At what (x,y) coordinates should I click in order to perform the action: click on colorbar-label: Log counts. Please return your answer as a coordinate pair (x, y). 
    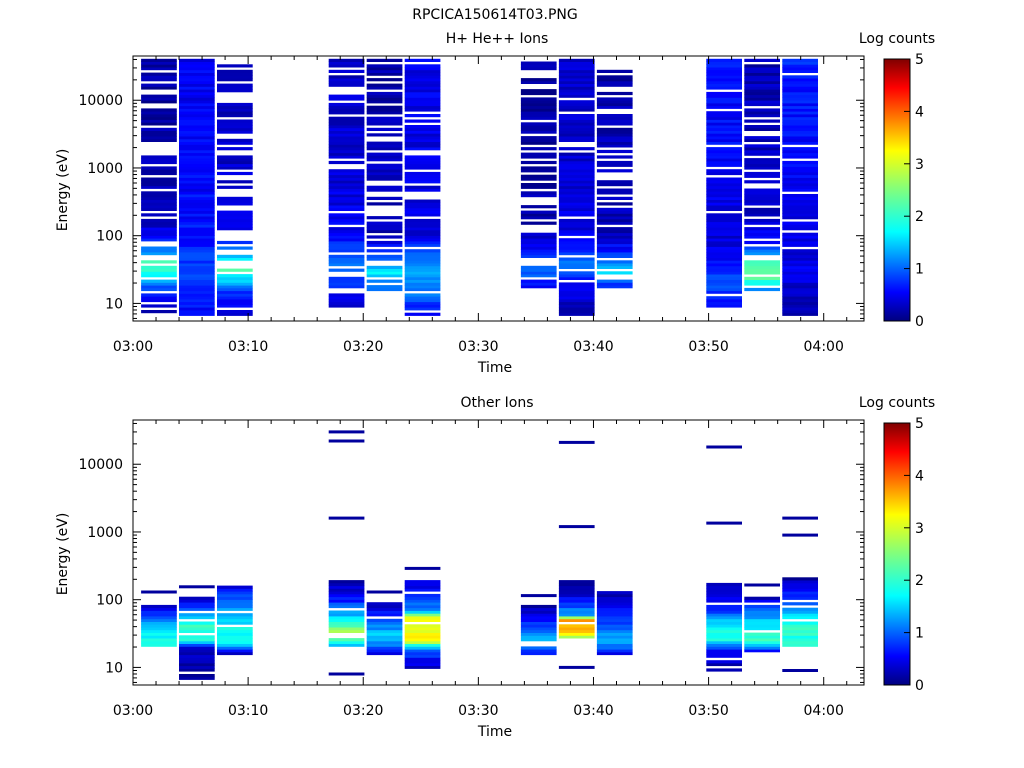
    Looking at the image, I should click on (897, 39).